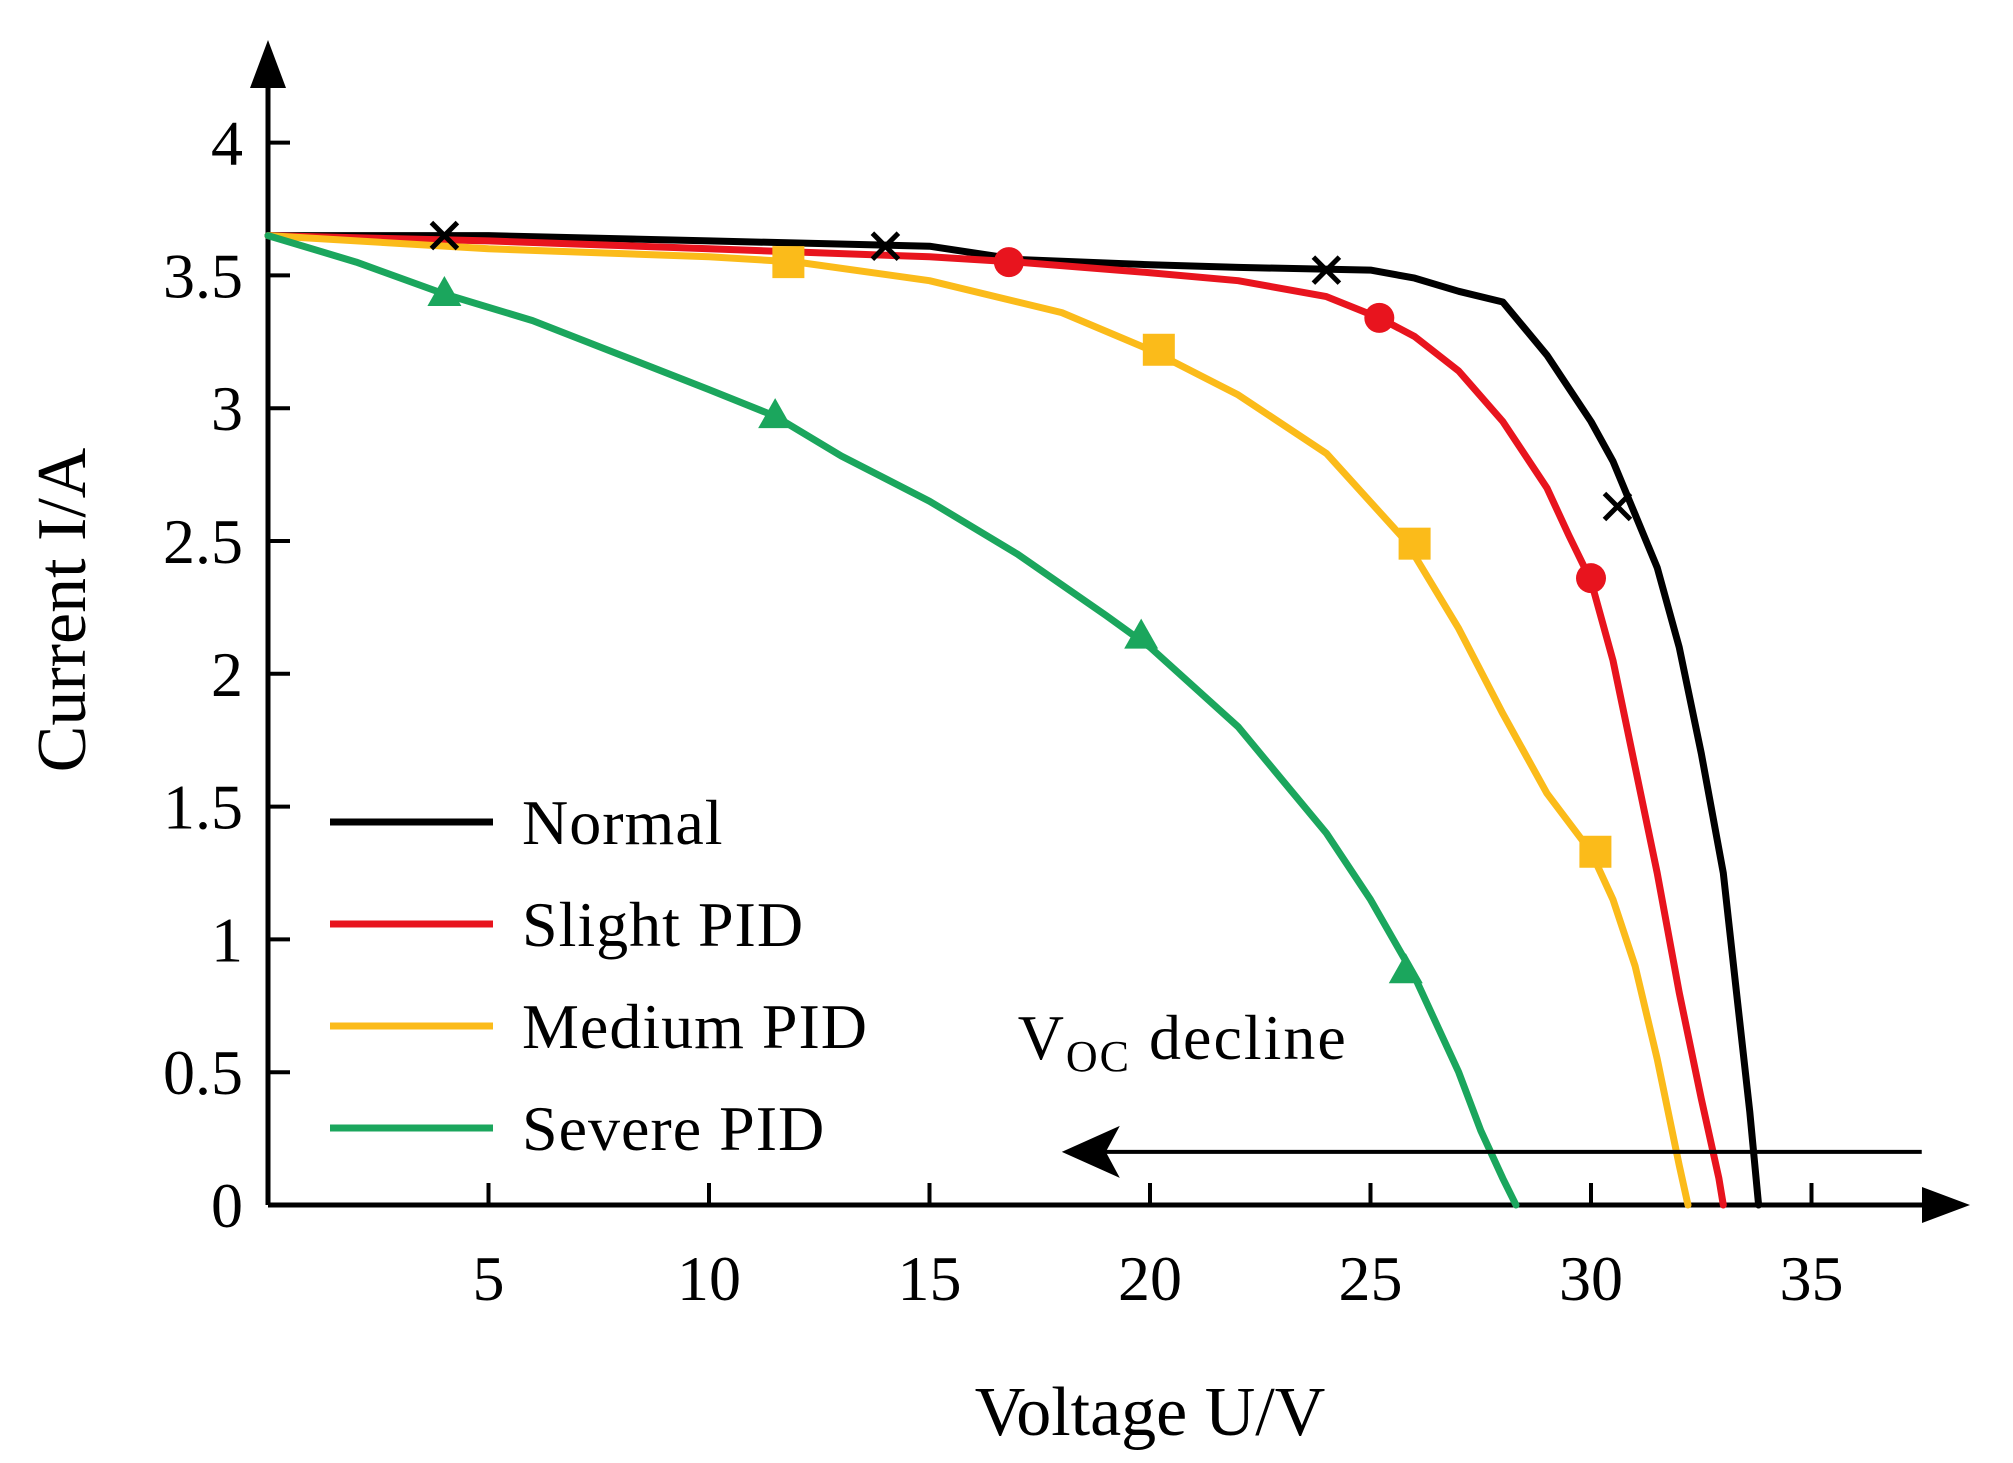 This screenshot has height=1463, width=2013. I want to click on x-tick-label: 20, so click(1150, 1278).